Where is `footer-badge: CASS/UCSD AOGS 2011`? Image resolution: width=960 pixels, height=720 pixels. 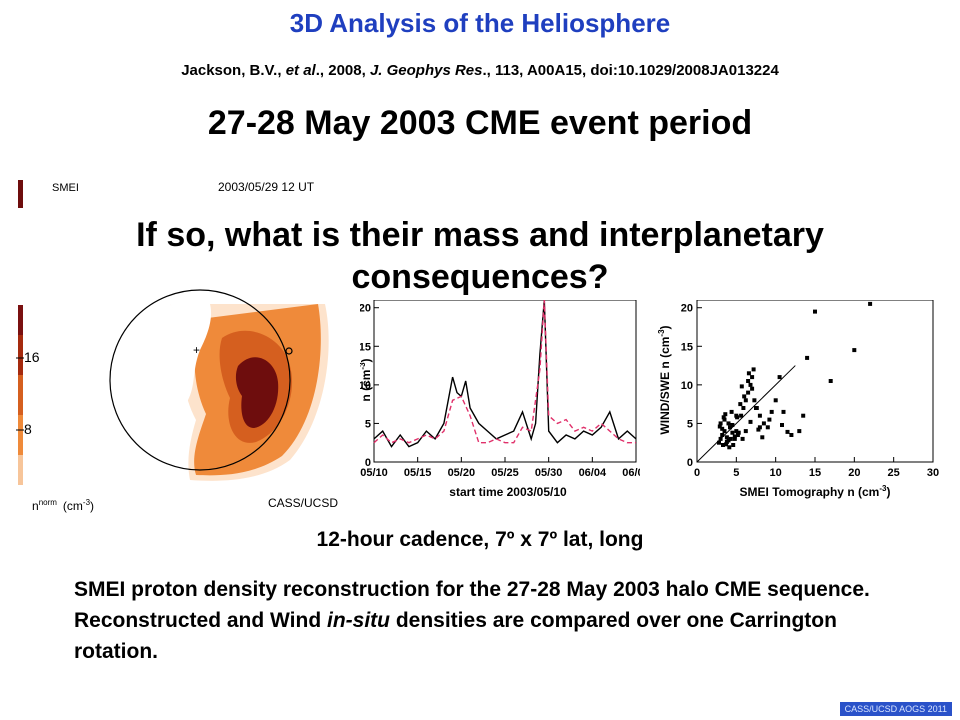
footer-badge: CASS/UCSD AOGS 2011 is located at coordinates (895, 709).